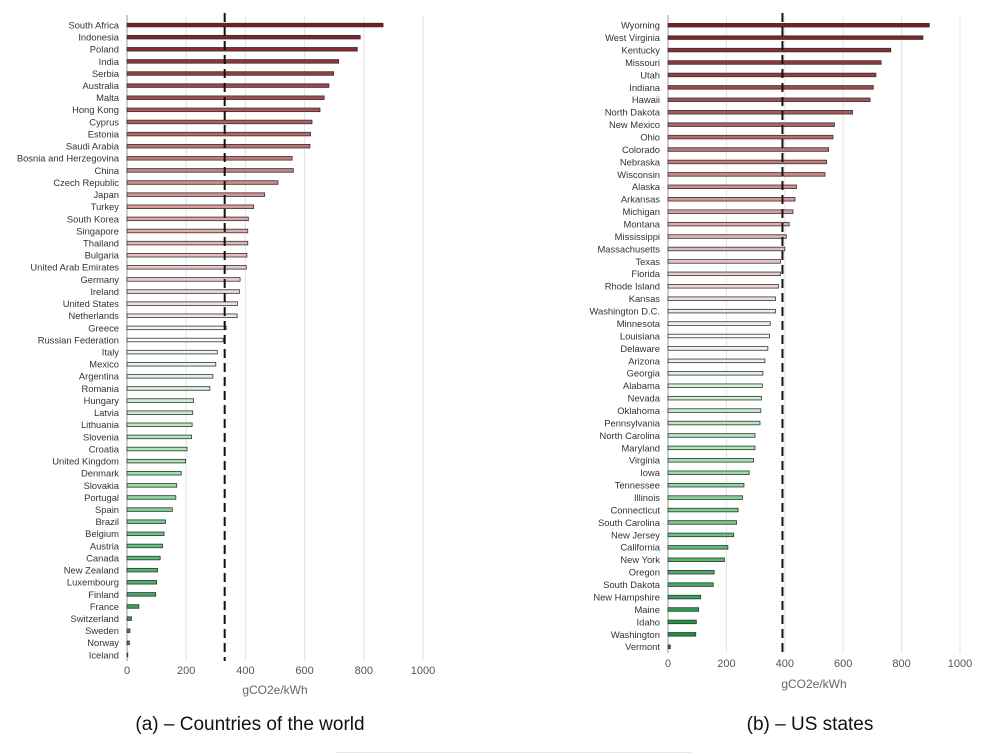 The height and width of the screenshot is (755, 1000). Describe the element at coordinates (104, 364) in the screenshot. I see `category-label: Mexico` at that location.